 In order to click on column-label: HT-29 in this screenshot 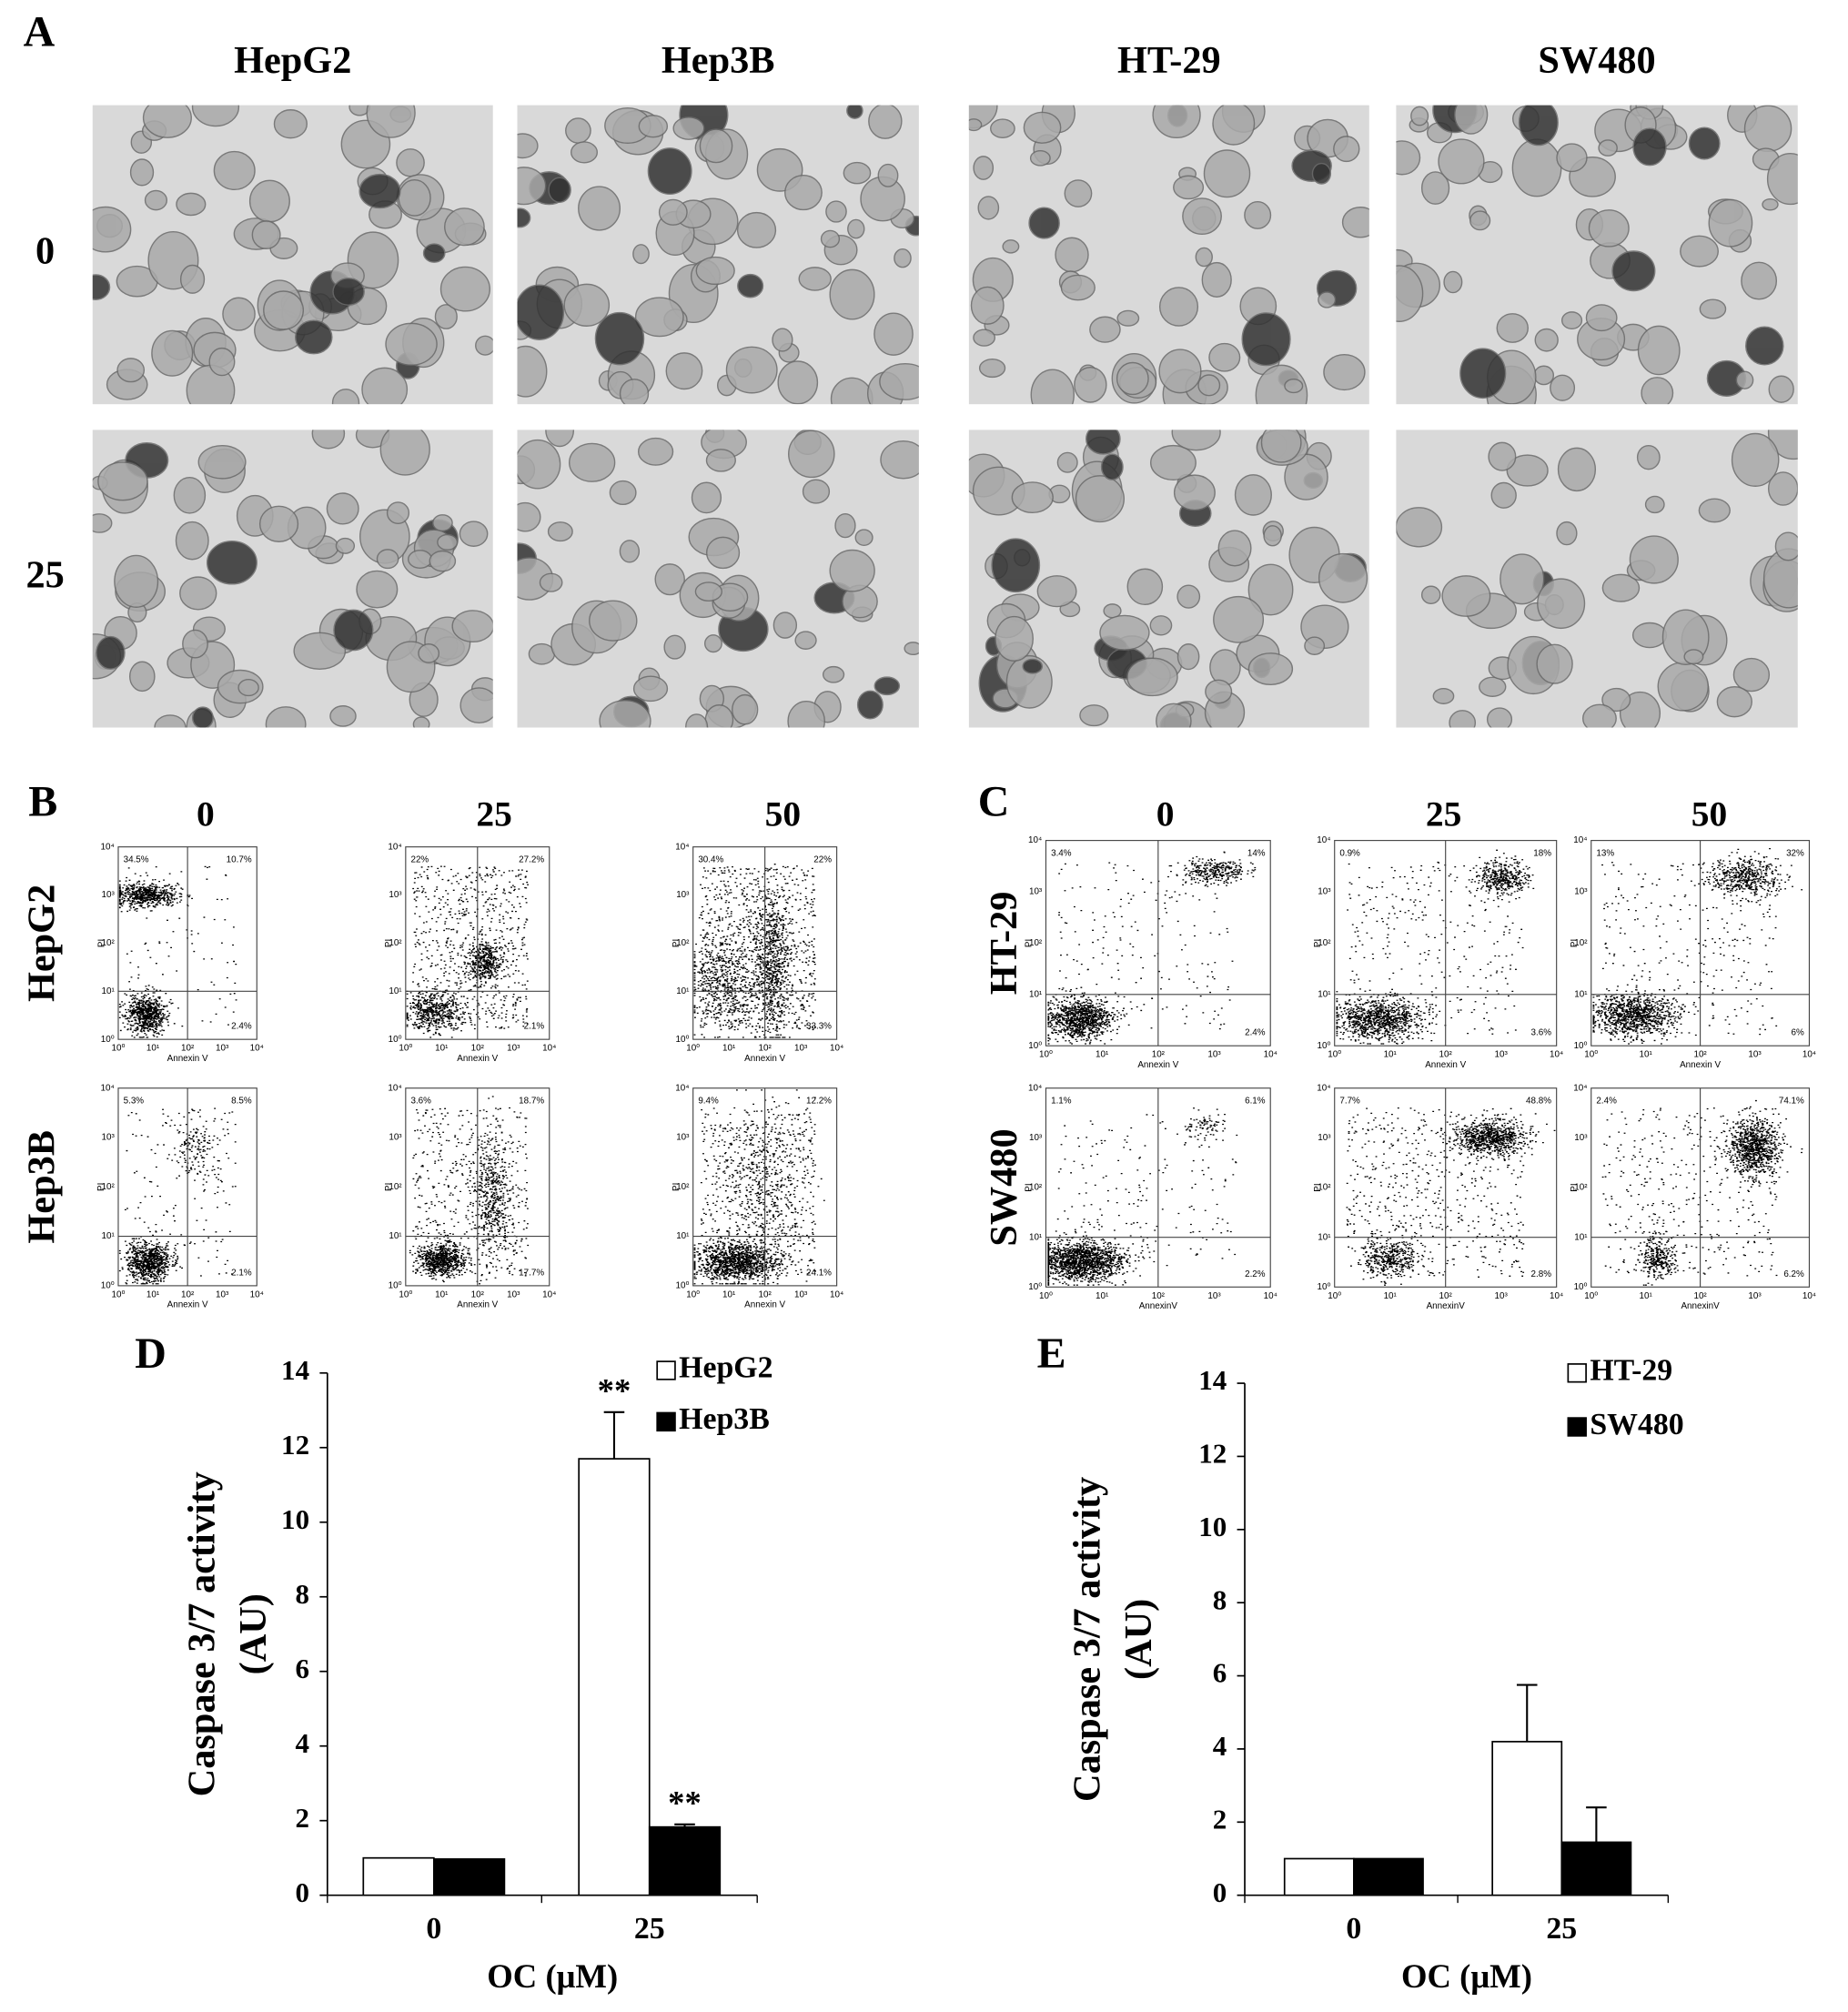, I will do `click(1169, 60)`.